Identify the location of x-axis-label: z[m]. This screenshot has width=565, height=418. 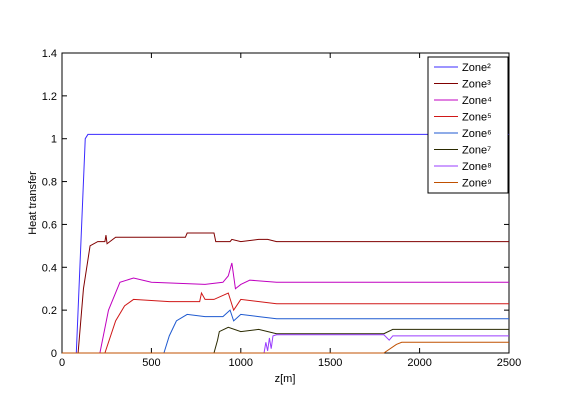
(285, 379).